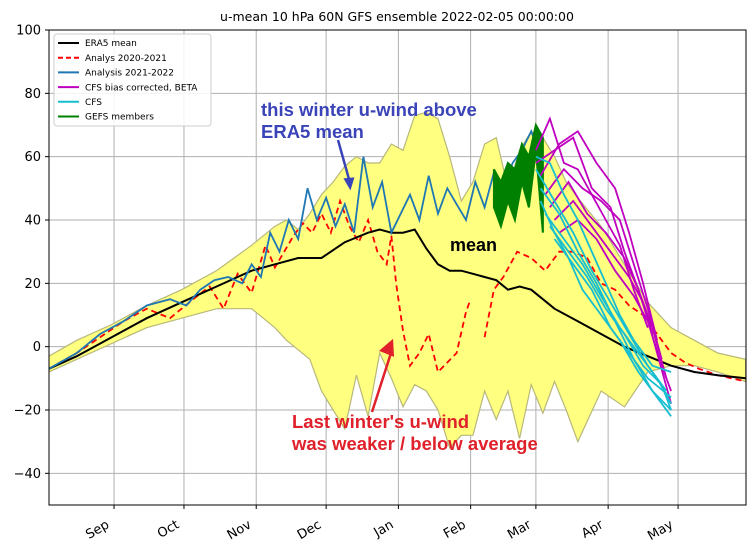 The image size is (756, 551). I want to click on arrowhead-blue-icon, so click(349, 184).